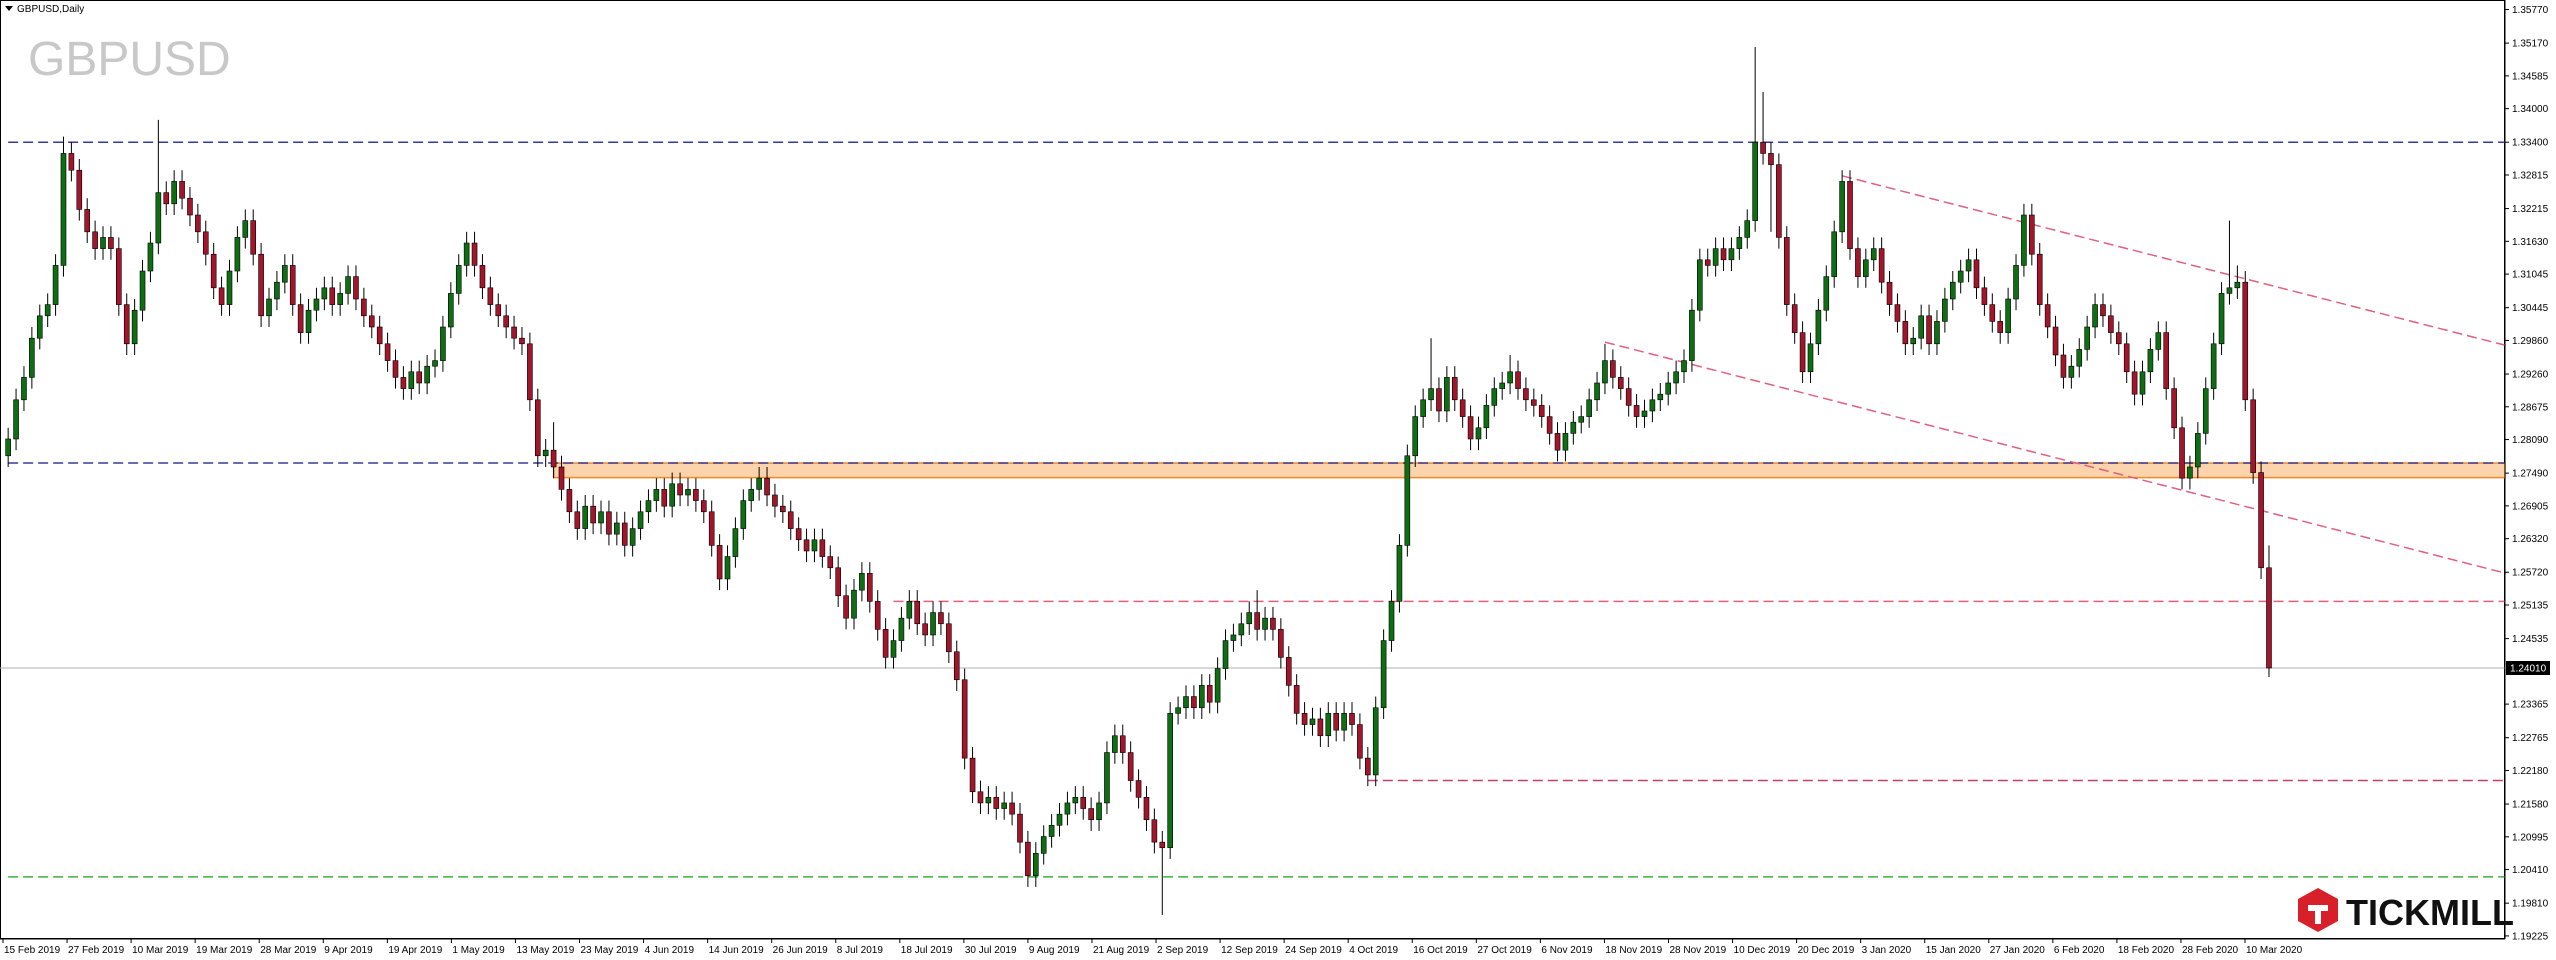 This screenshot has height=960, width=2556. What do you see at coordinates (2530, 639) in the screenshot?
I see `y-tick-label: 1.24535` at bounding box center [2530, 639].